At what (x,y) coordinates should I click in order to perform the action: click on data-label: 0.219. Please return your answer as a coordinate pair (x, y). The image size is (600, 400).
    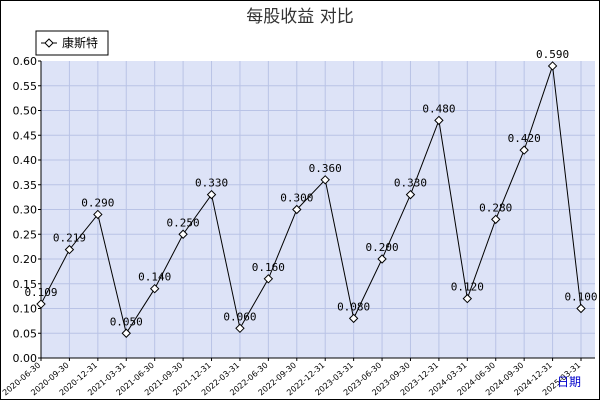
    Looking at the image, I should click on (69, 238).